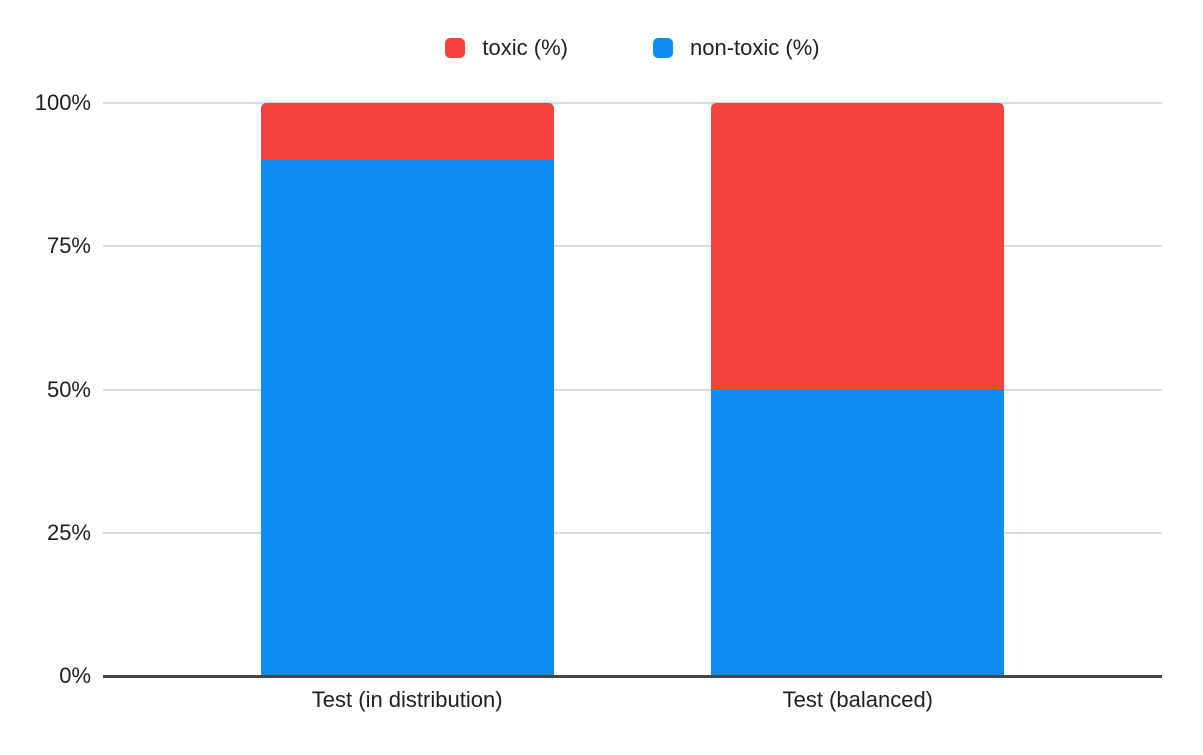  Describe the element at coordinates (407, 699) in the screenshot. I see `category-label-test-in-distribution: Test (in distribution)` at that location.